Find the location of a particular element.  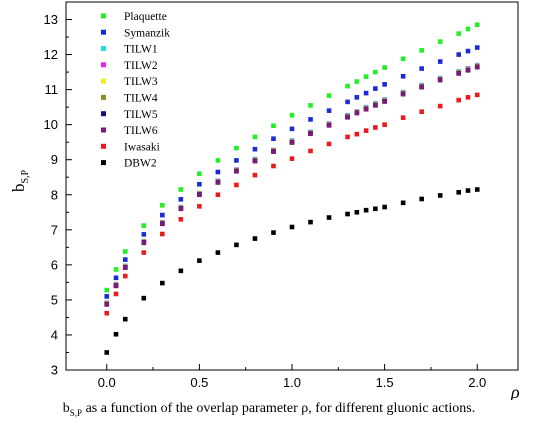

x-axis-title: ρ is located at coordinates (515, 391).